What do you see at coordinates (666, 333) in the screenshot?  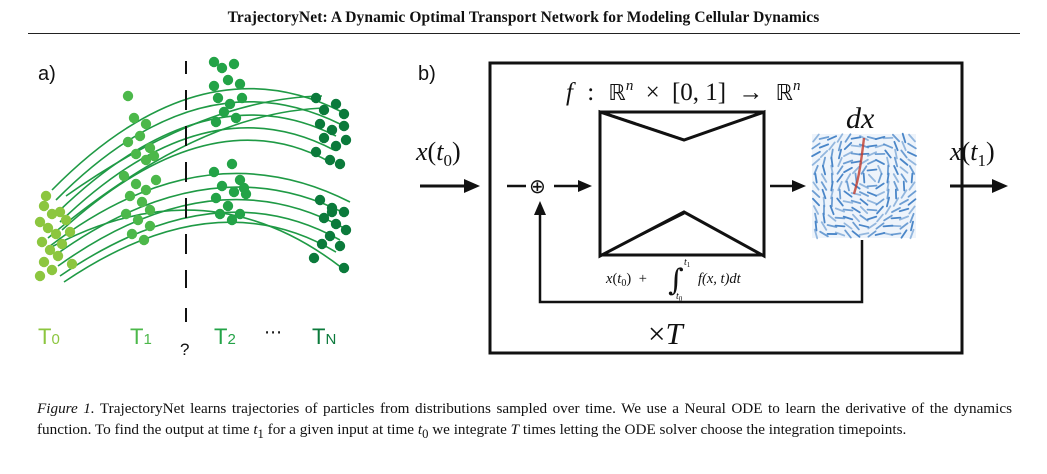 I see `repeat-label: ×T` at bounding box center [666, 333].